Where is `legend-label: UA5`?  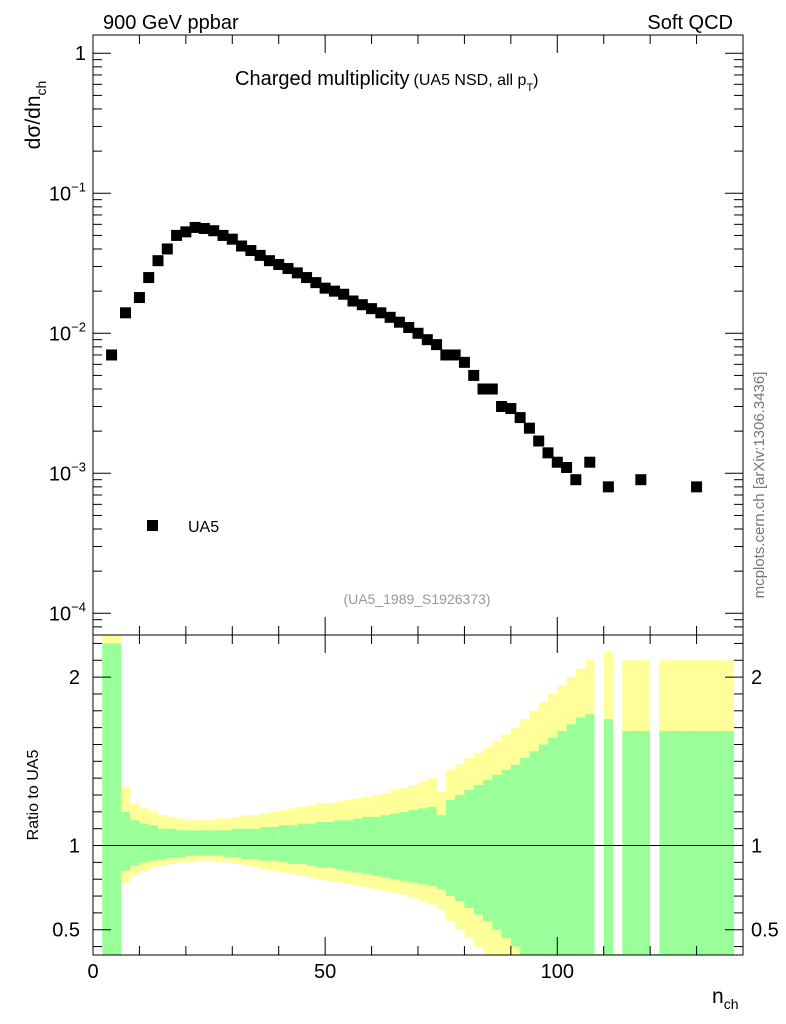 legend-label: UA5 is located at coordinates (203, 527).